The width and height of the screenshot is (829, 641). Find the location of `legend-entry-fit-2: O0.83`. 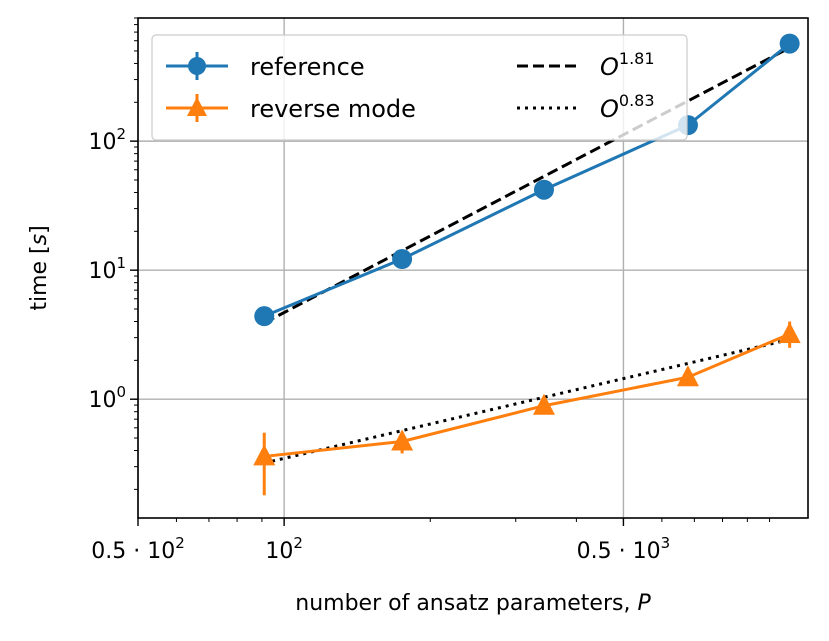

legend-entry-fit-2: O0.83 is located at coordinates (586, 107).